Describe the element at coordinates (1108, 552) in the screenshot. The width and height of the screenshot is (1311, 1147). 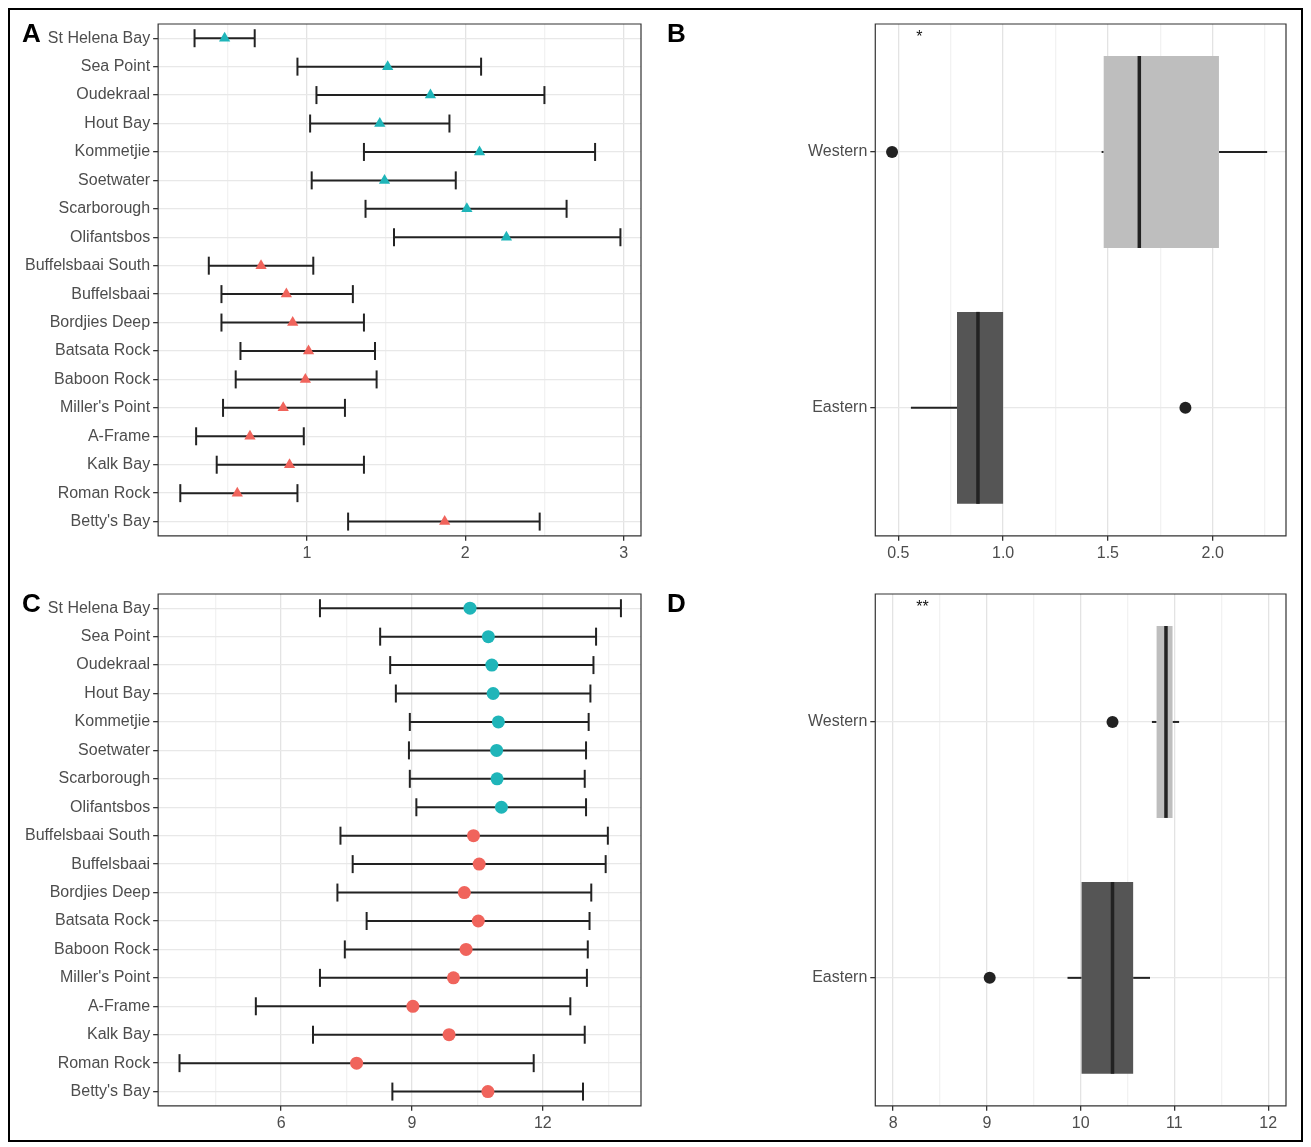
I see `x-tick-label: 1.5` at that location.